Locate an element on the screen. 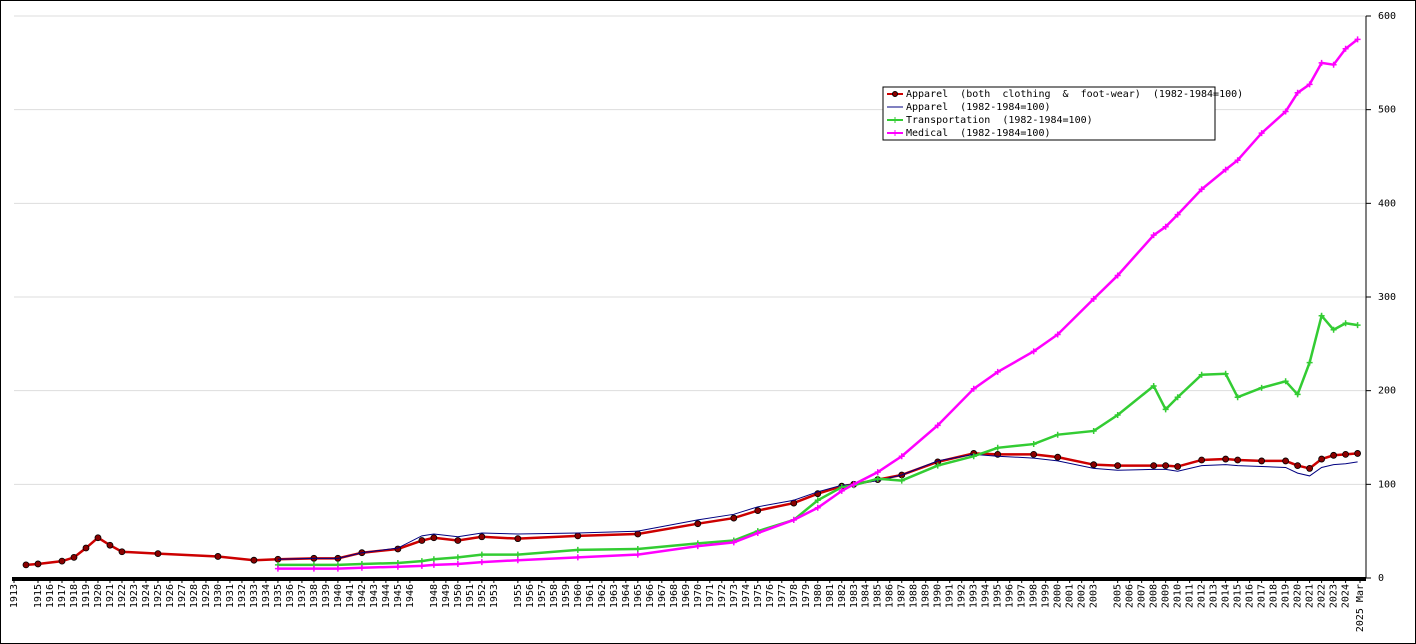  x-tick-label: 2011 is located at coordinates (1190, 596).